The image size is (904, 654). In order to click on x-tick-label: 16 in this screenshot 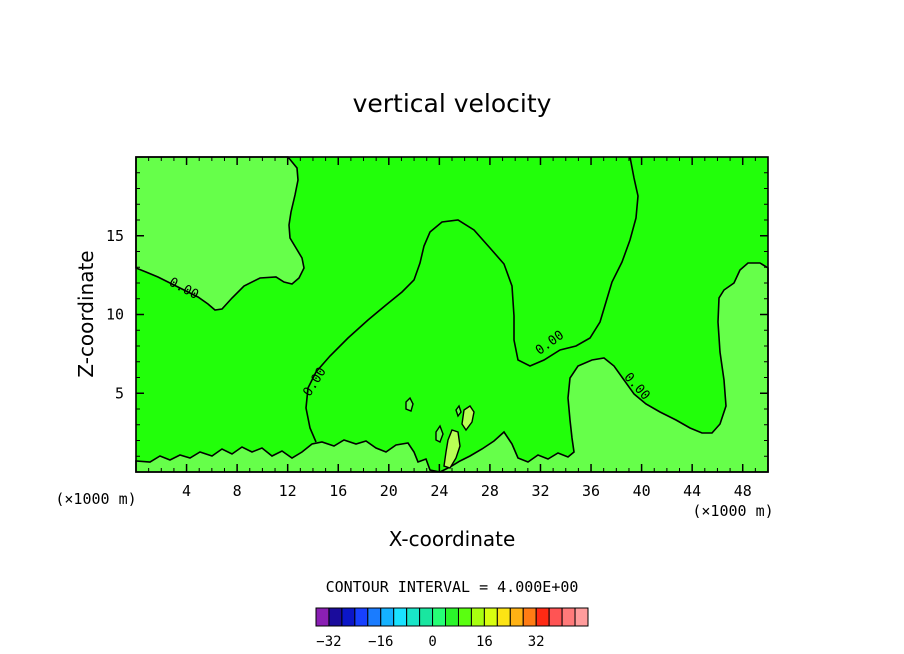, I will do `click(338, 491)`.